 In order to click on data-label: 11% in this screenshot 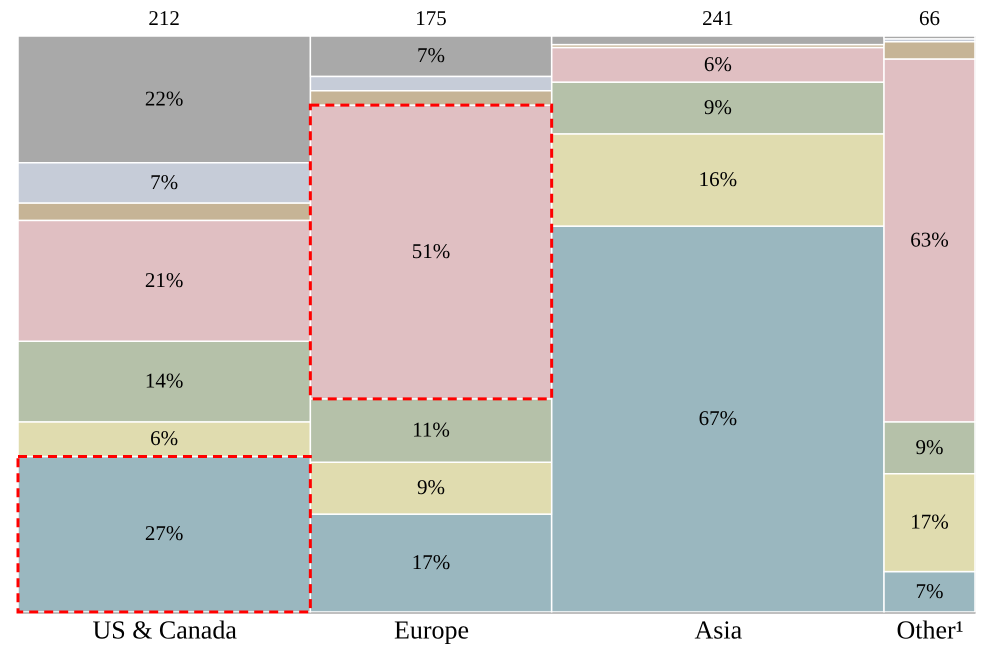, I will do `click(431, 430)`.